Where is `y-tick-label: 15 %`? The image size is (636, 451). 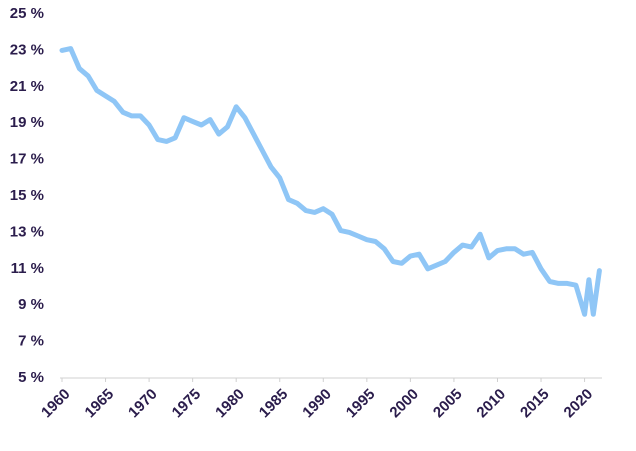
y-tick-label: 15 % is located at coordinates (27, 195).